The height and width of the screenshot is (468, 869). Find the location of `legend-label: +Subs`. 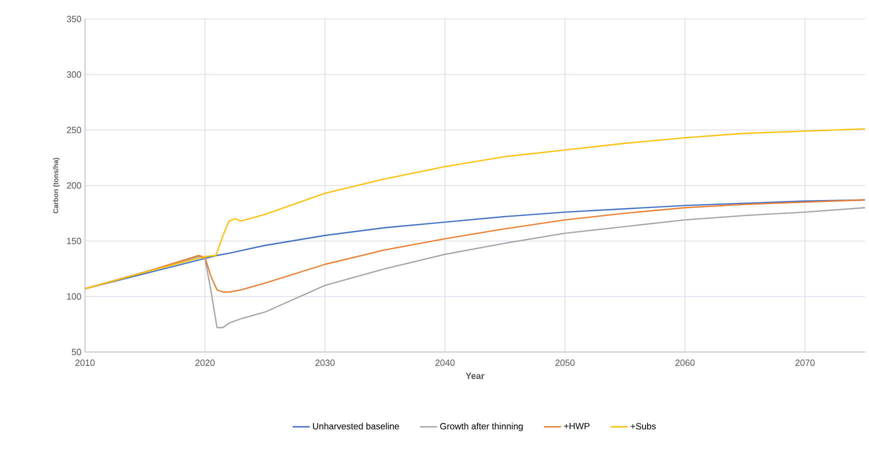

legend-label: +Subs is located at coordinates (643, 426).